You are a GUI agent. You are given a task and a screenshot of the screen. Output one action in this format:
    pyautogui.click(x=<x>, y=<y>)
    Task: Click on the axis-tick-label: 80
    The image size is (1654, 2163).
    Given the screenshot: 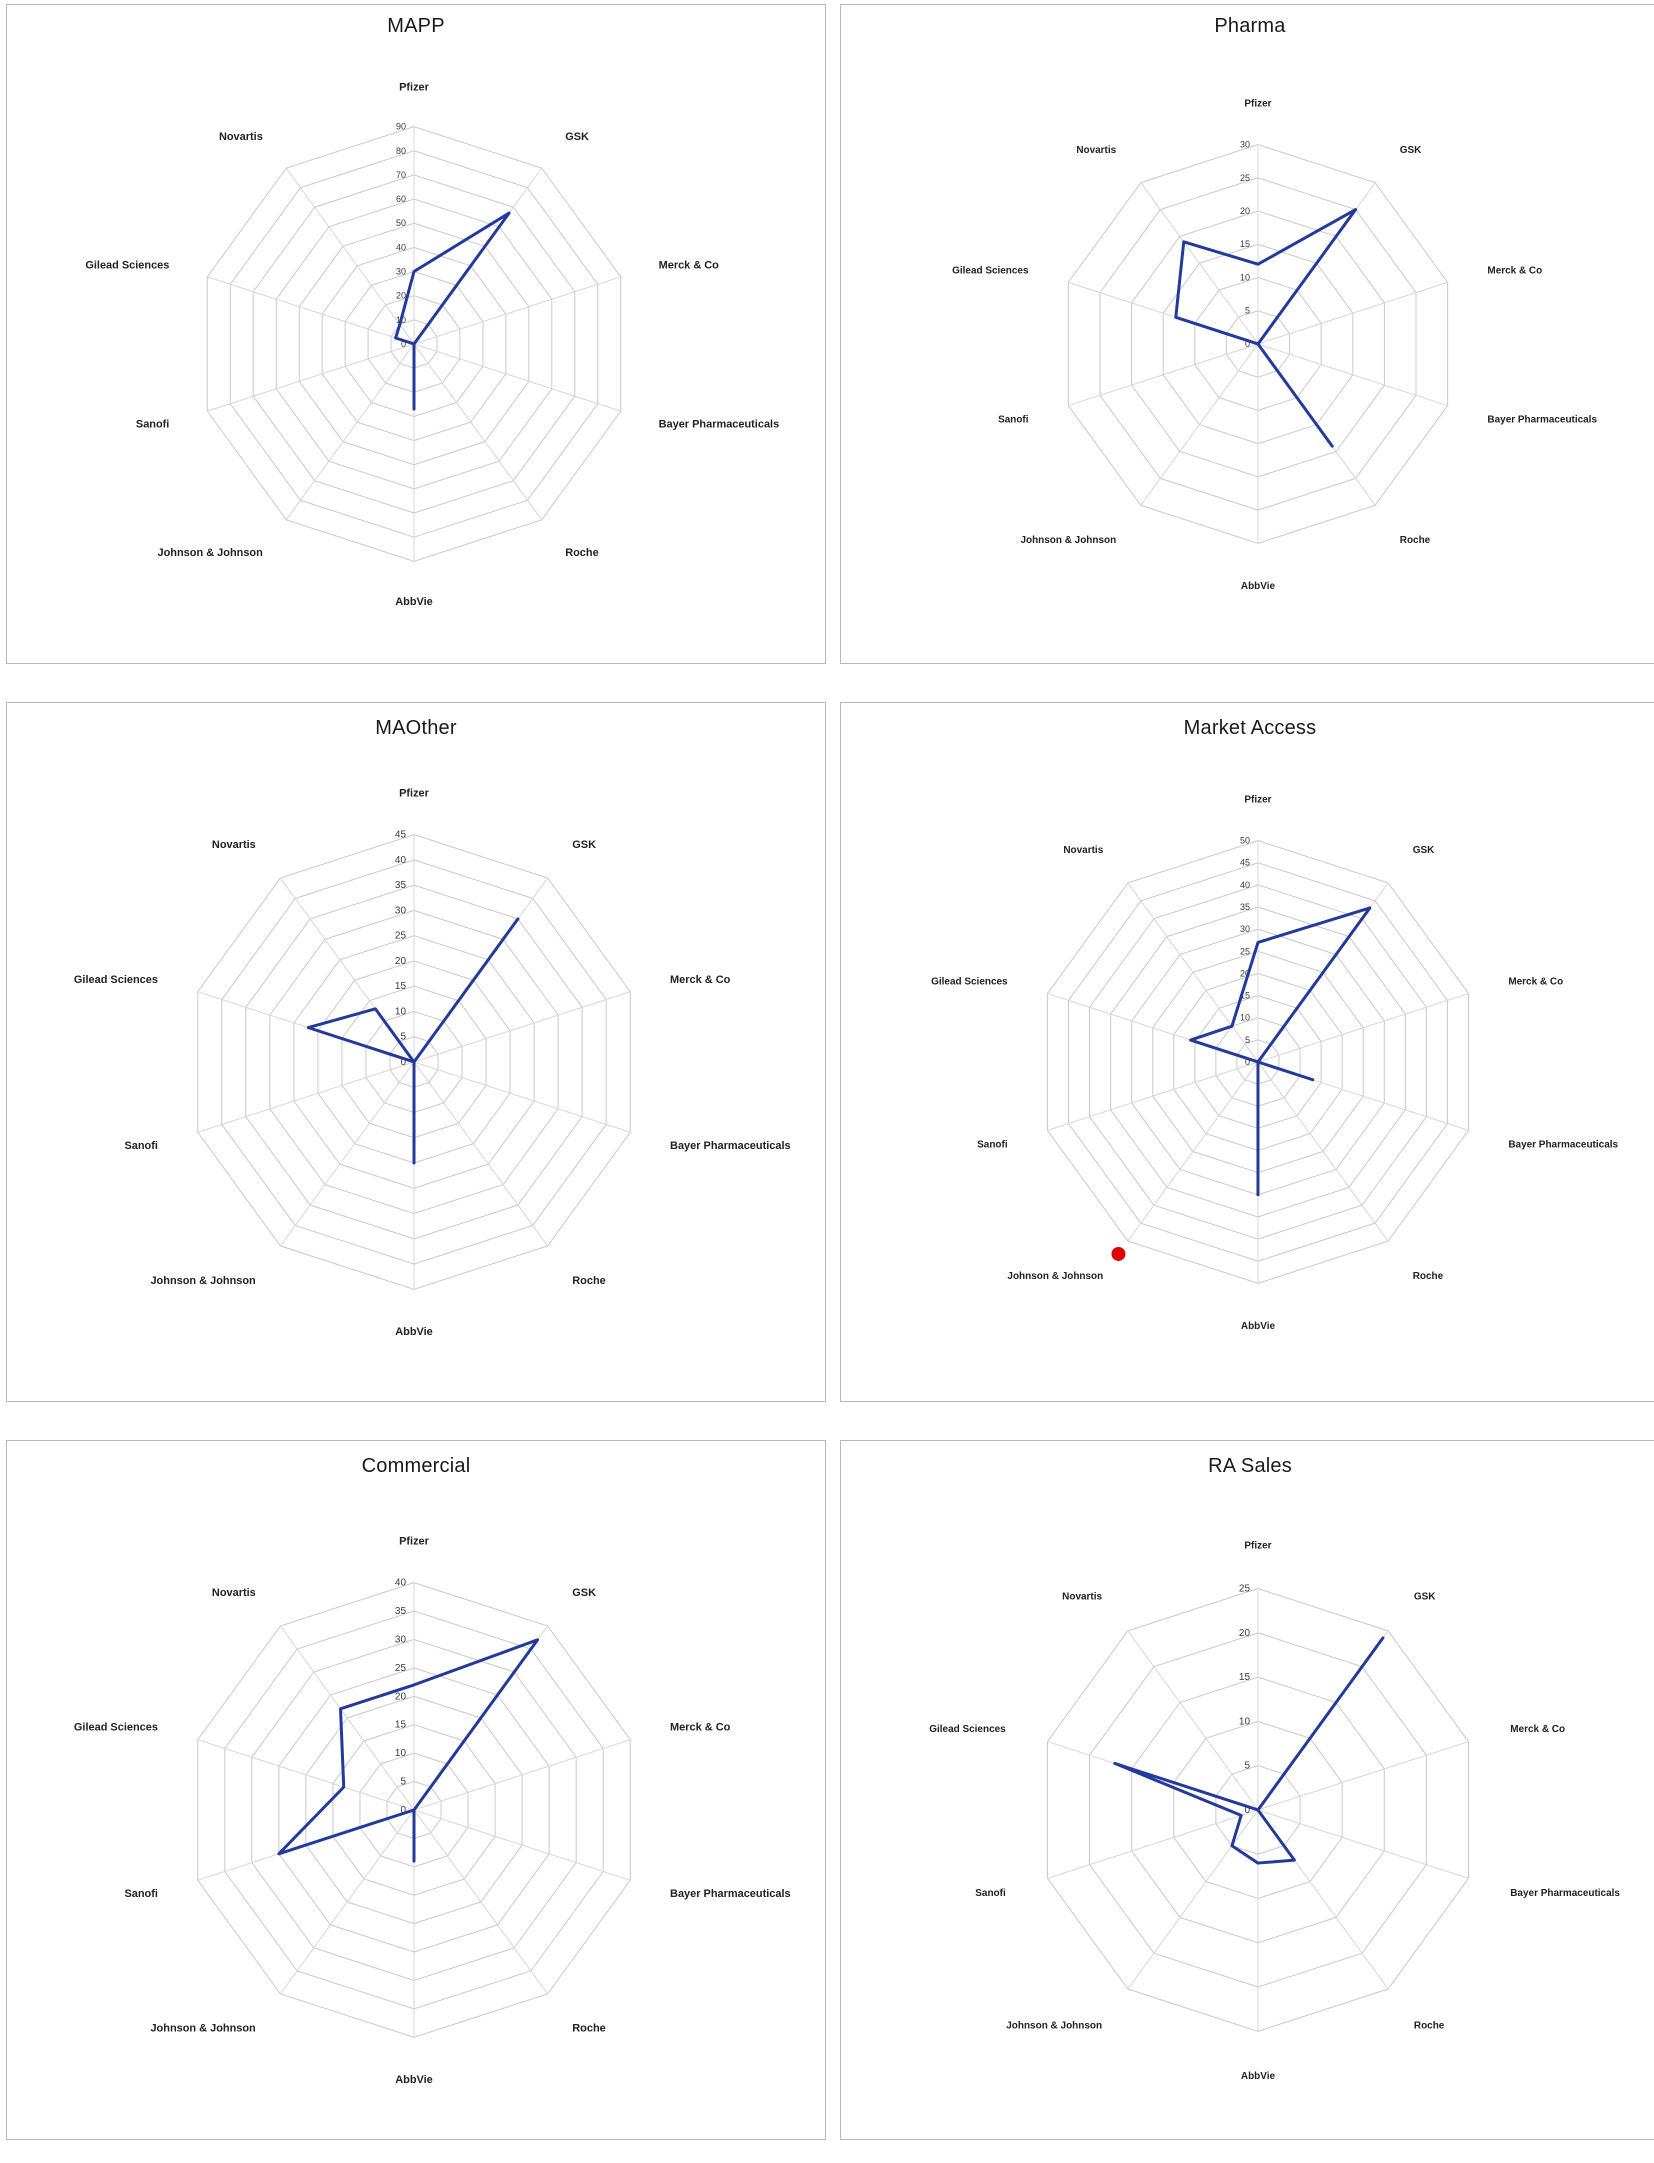 What is the action you would take?
    pyautogui.click(x=401, y=151)
    